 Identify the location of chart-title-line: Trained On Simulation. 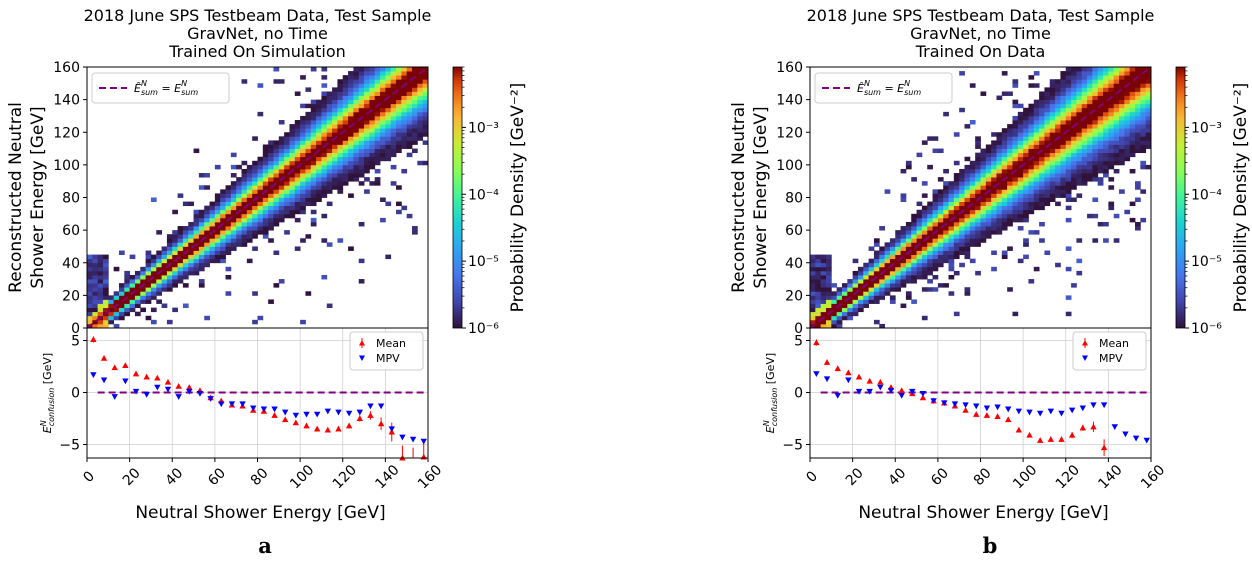
(257, 51).